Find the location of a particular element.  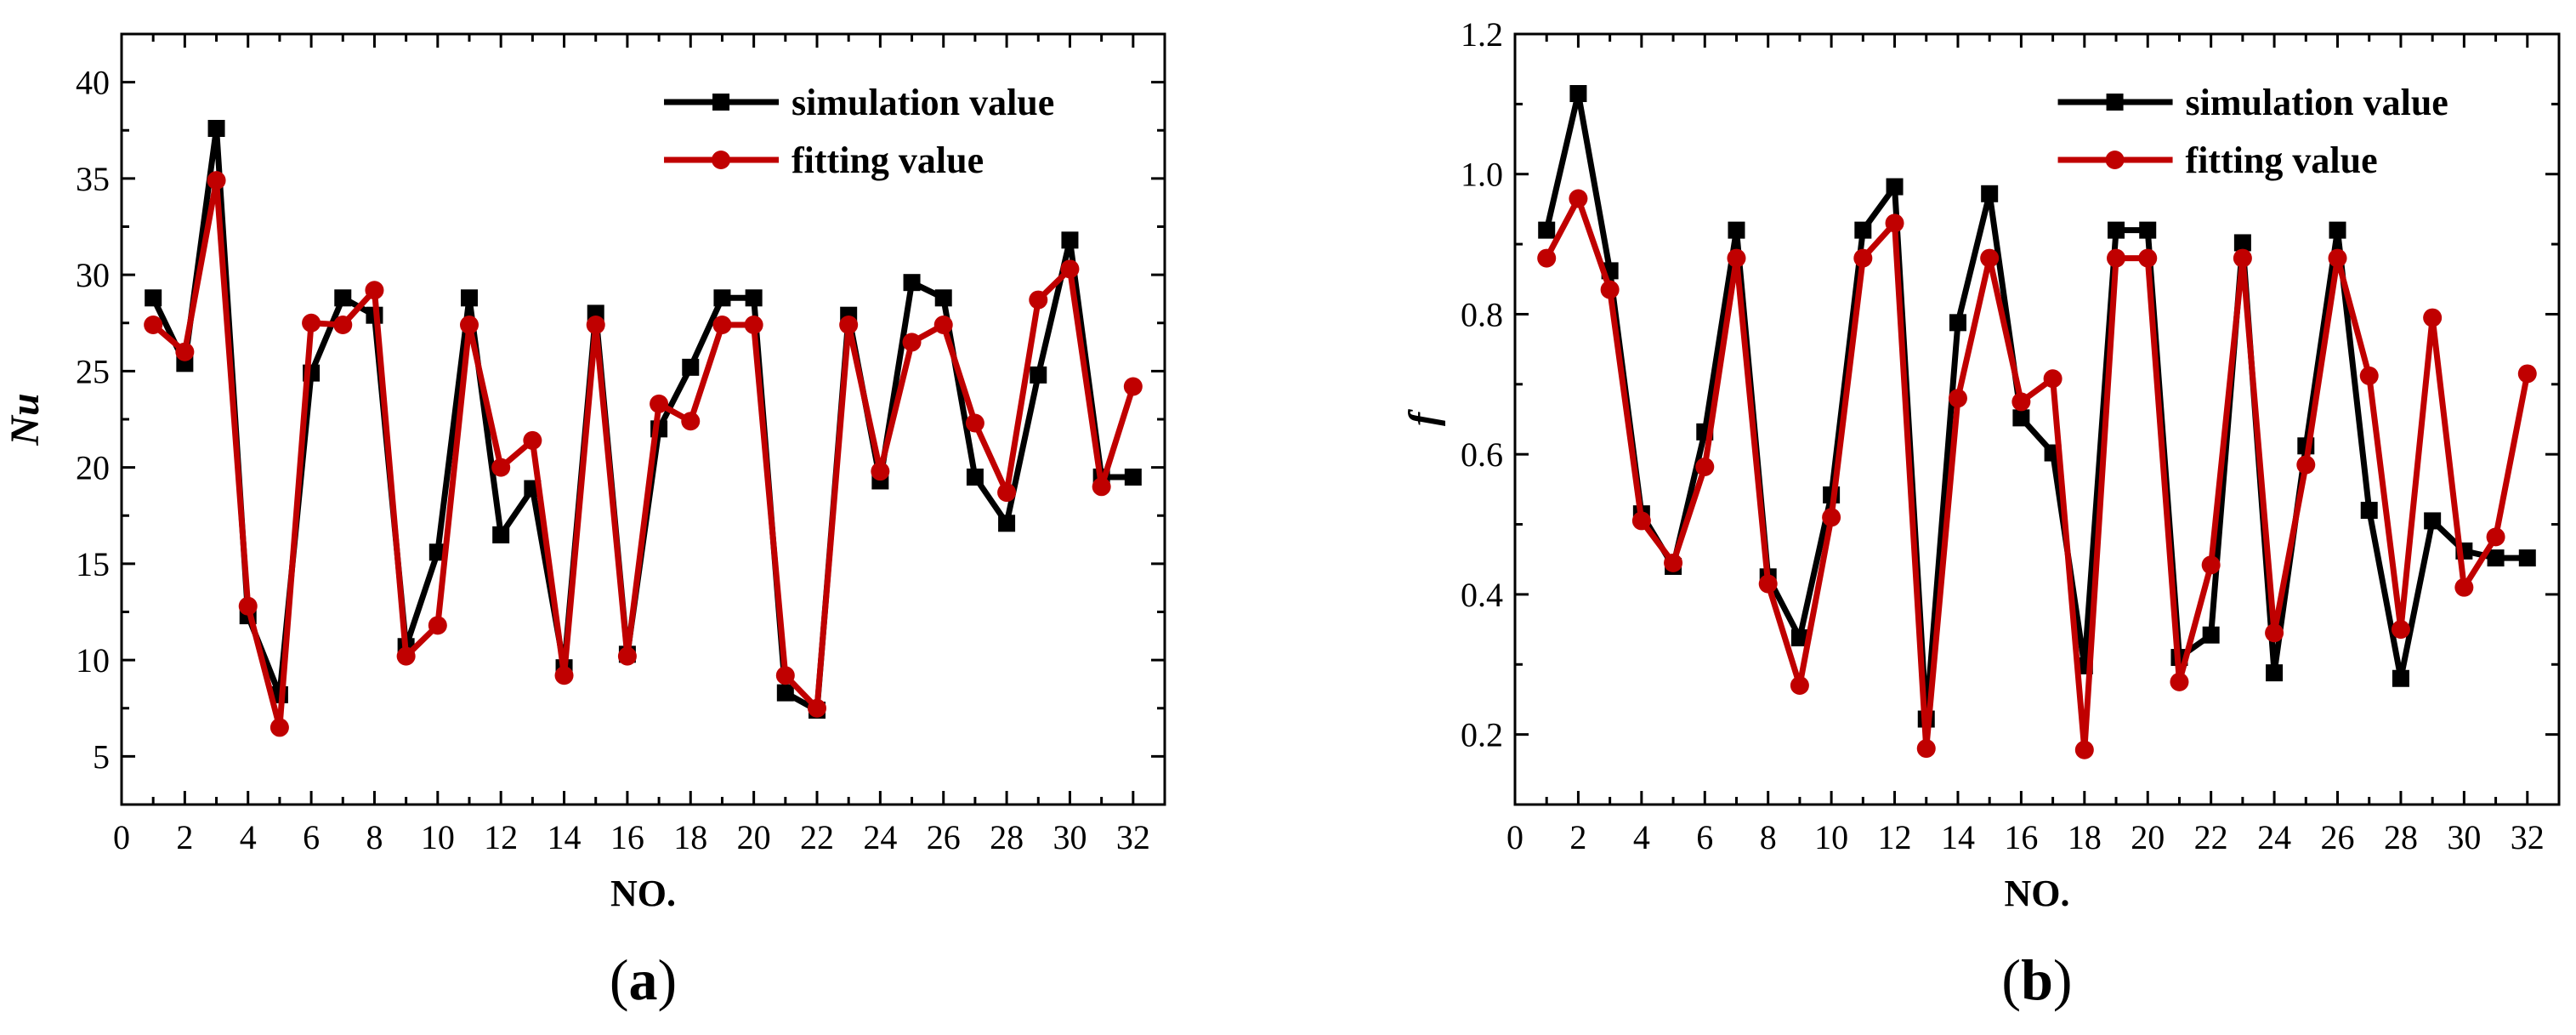

x-tick-label-a-14: 14 is located at coordinates (565, 837).